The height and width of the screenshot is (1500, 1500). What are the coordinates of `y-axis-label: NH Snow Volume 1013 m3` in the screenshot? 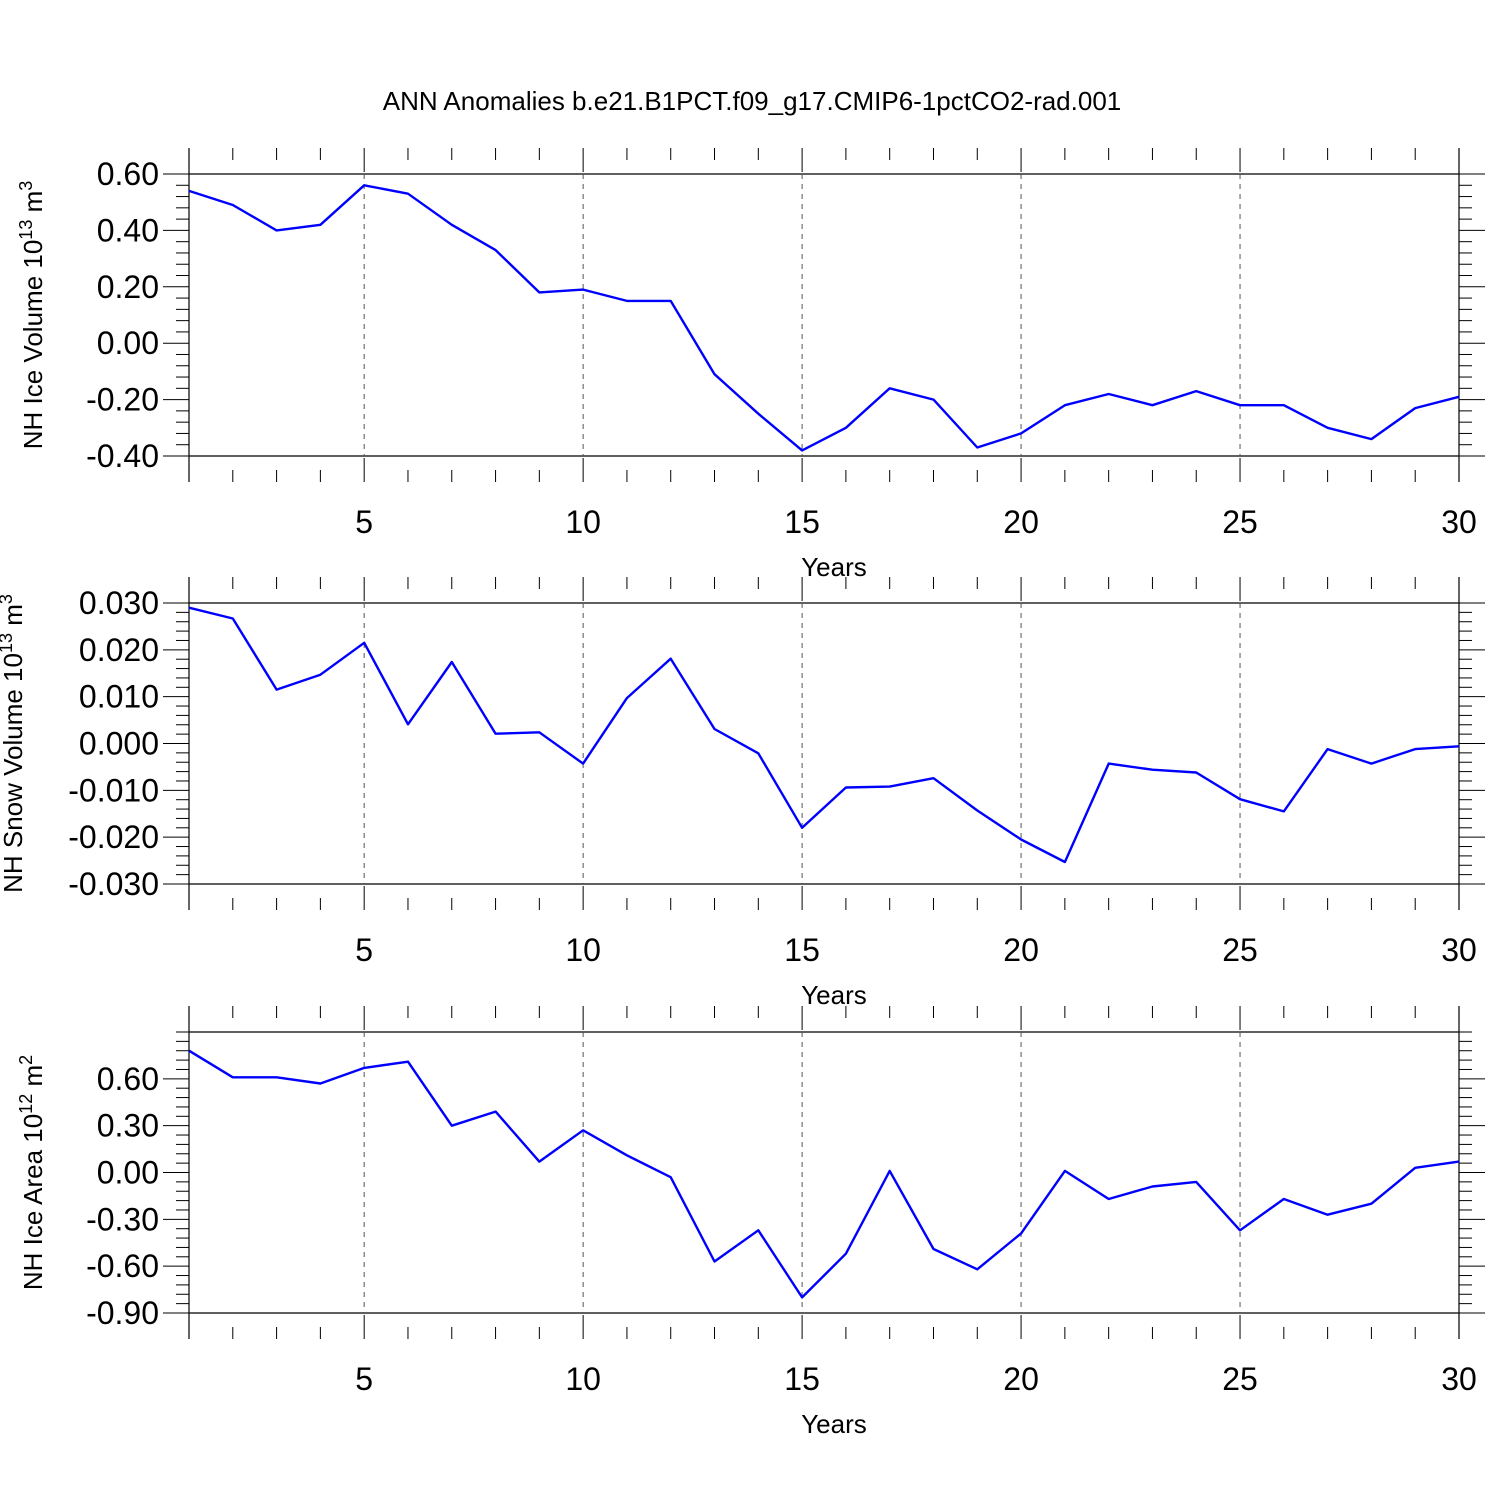 It's located at (14, 743).